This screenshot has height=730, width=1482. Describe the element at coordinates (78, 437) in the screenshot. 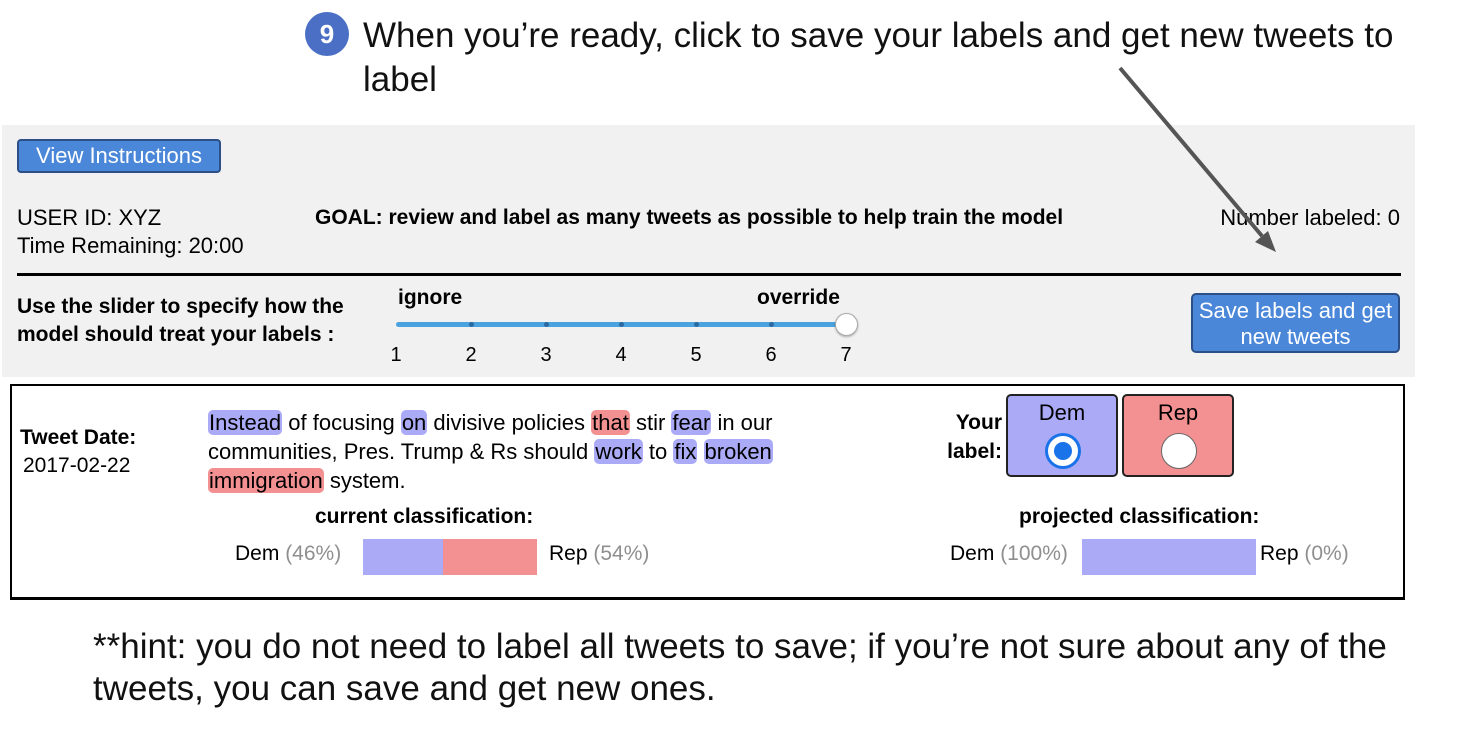

I see `tweet-date-label: Tweet Date:` at that location.